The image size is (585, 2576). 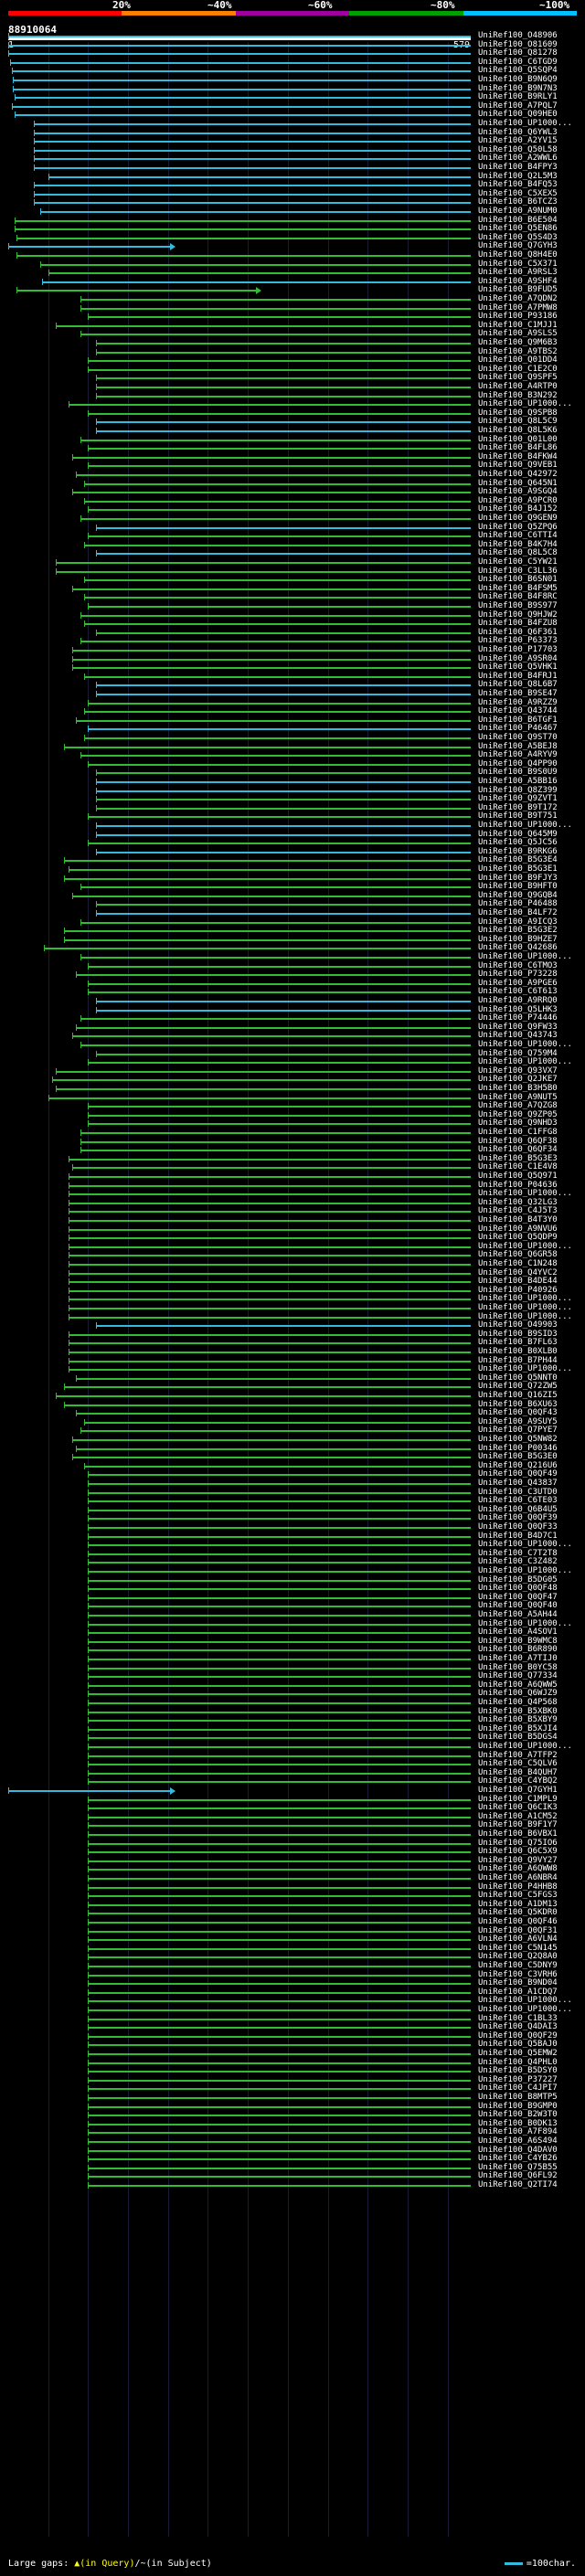 What do you see at coordinates (518, 1272) in the screenshot?
I see `hit-label: UniRef100_Q4YVC2` at bounding box center [518, 1272].